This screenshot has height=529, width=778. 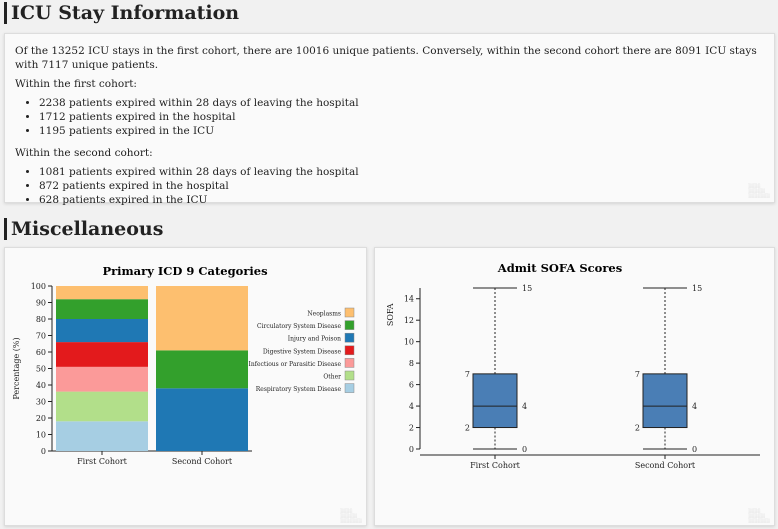 What do you see at coordinates (295, 364) in the screenshot?
I see `legend-label: Infectious or Parasitic Disease` at bounding box center [295, 364].